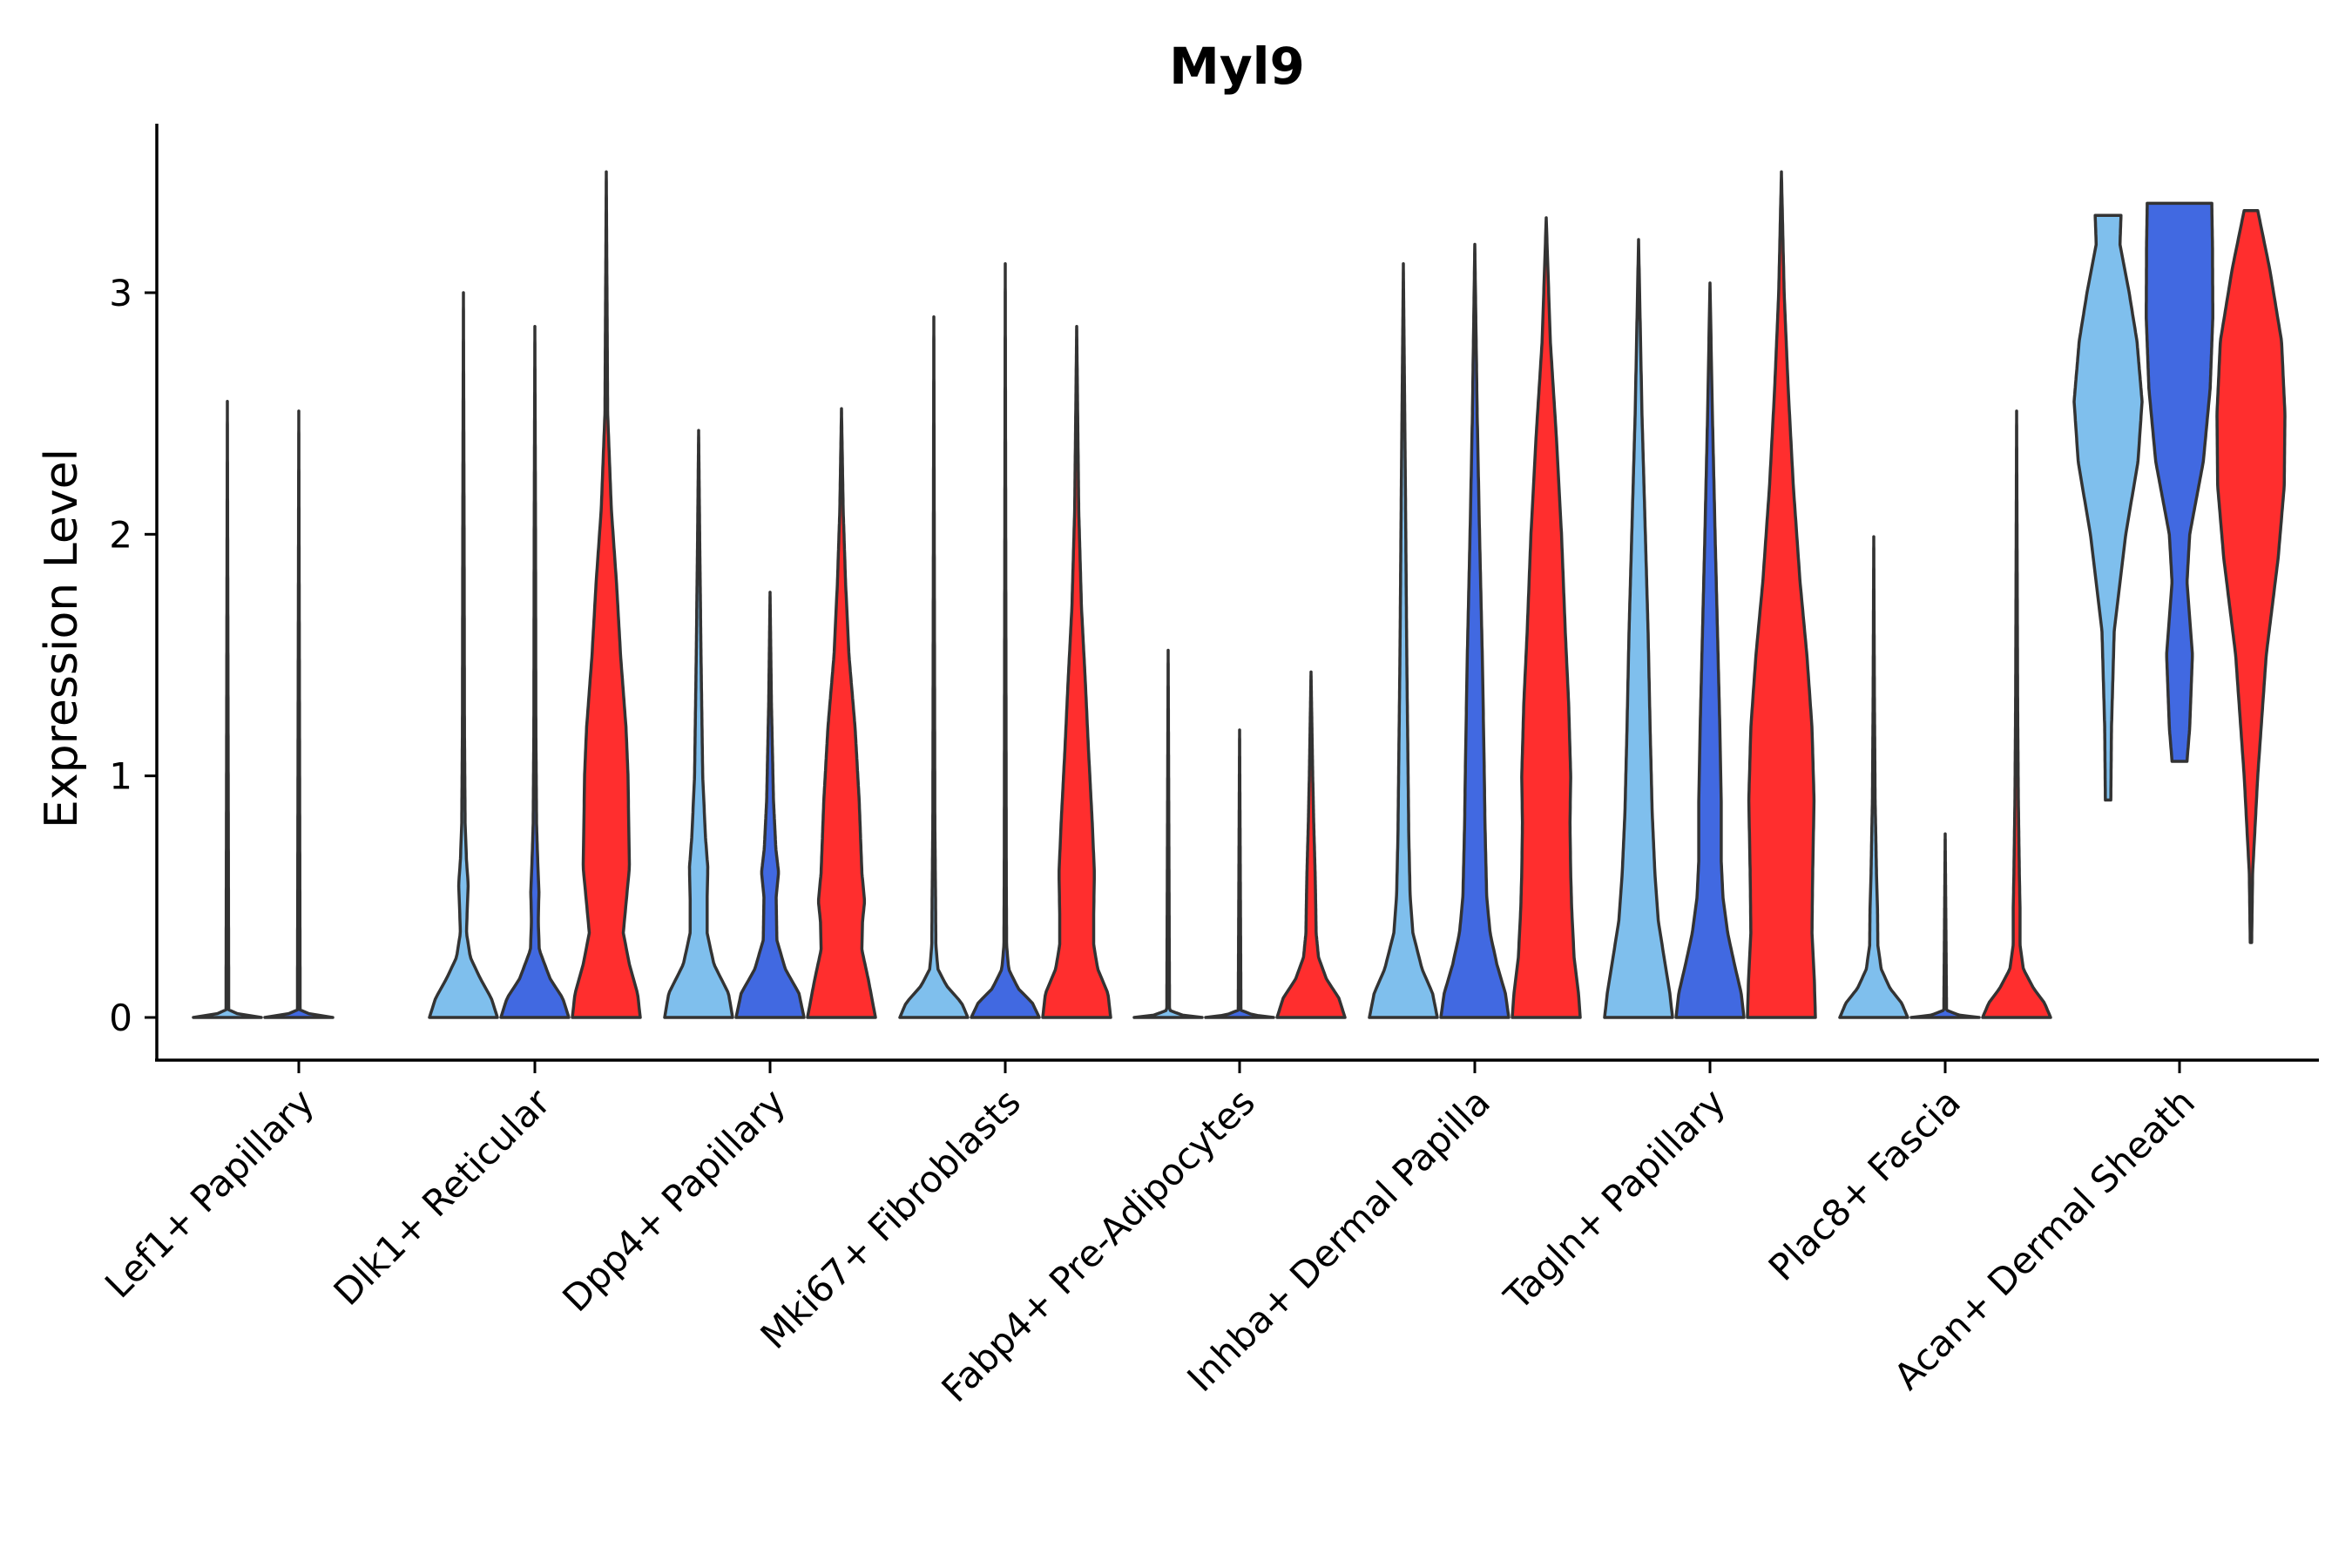 This screenshot has width=2352, height=1568. I want to click on x-tick-label: Plac8+ Fascia, so click(1865, 1184).